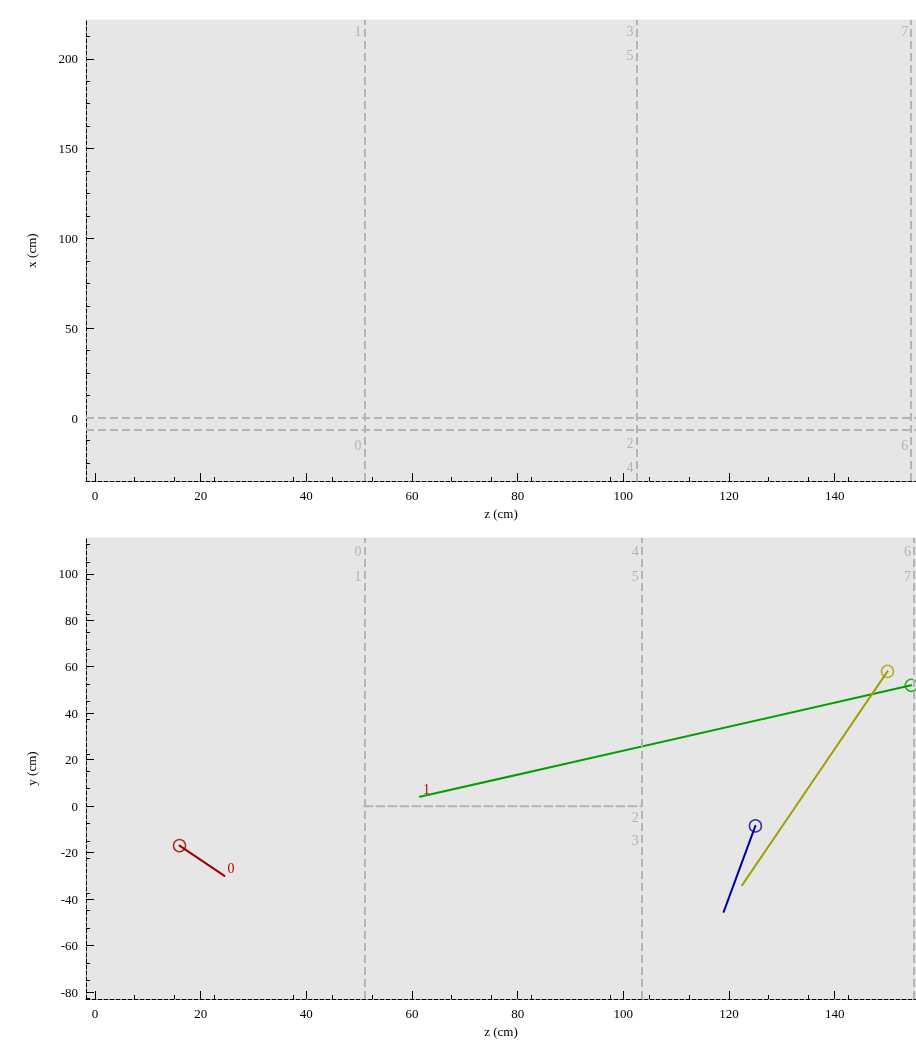  I want to click on y-tick-label: 20, so click(71, 760).